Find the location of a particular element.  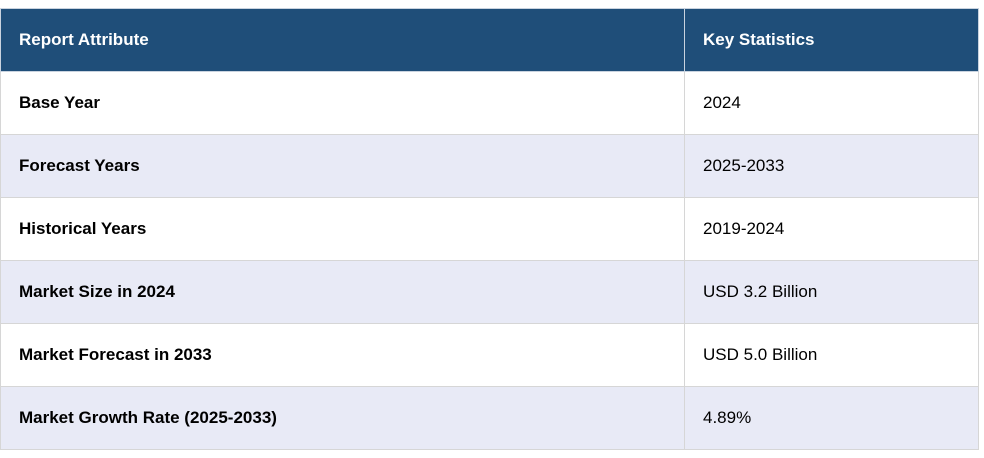

row-value: USD 3.2 Billion is located at coordinates (831, 292).